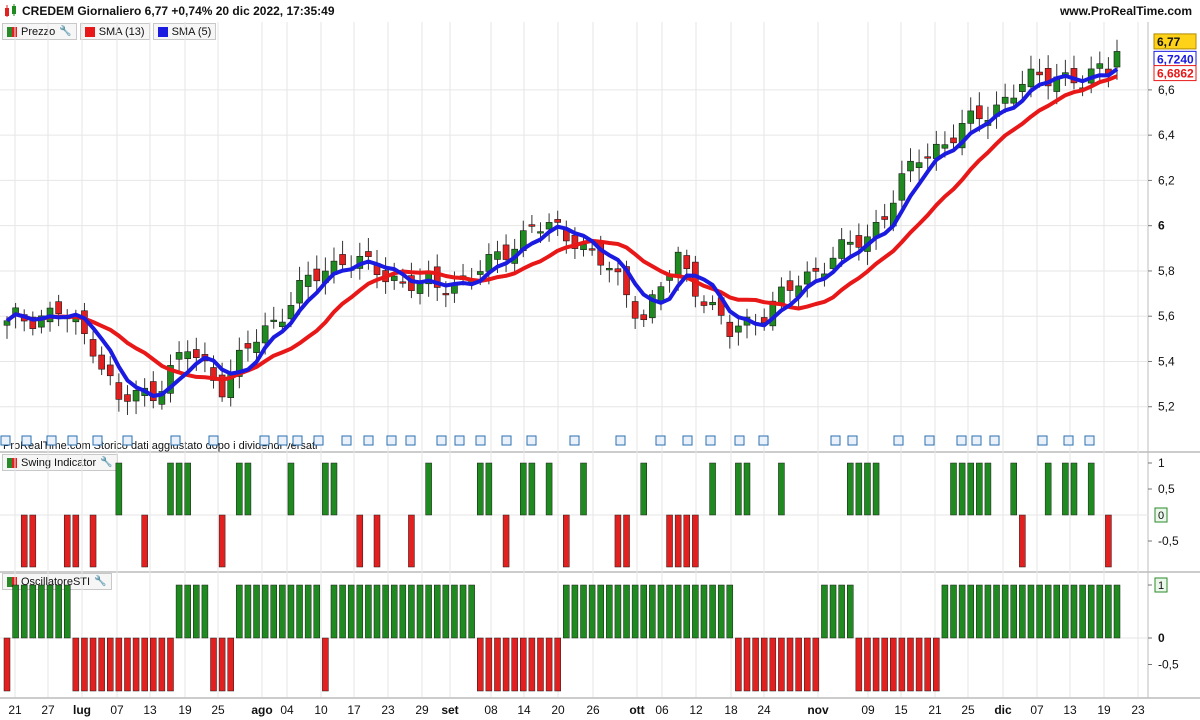 This screenshot has width=1200, height=720. What do you see at coordinates (12, 31) in the screenshot?
I see `prezzo-swatch` at bounding box center [12, 31].